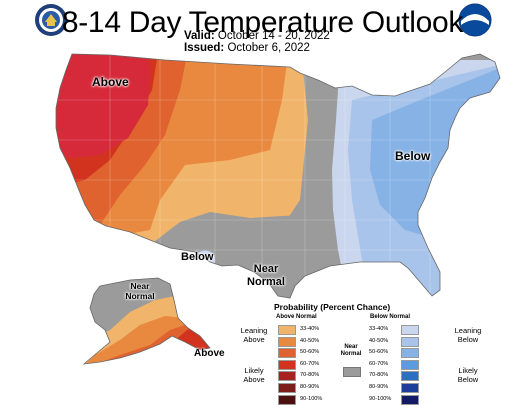 This screenshot has height=405, width=525. I want to click on legend-above-label: 33-40%, so click(310, 329).